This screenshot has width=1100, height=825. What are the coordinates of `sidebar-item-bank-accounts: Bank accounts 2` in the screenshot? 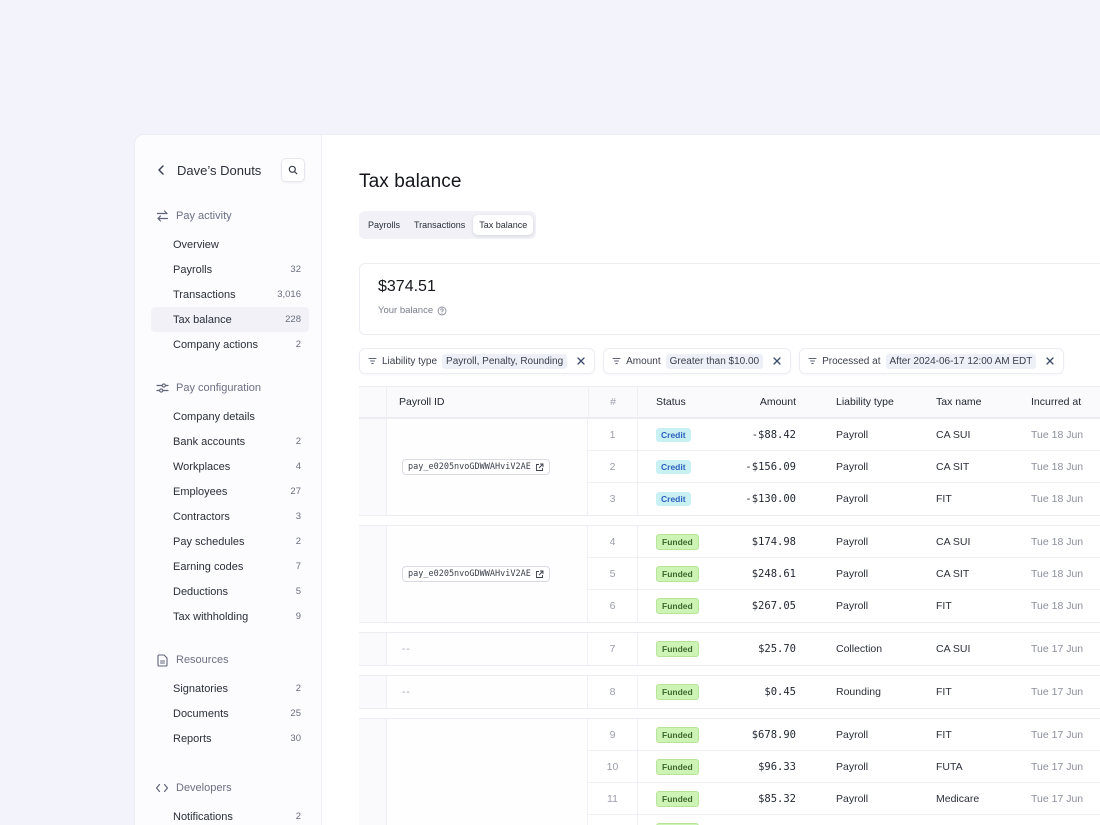 It's located at (230, 441).